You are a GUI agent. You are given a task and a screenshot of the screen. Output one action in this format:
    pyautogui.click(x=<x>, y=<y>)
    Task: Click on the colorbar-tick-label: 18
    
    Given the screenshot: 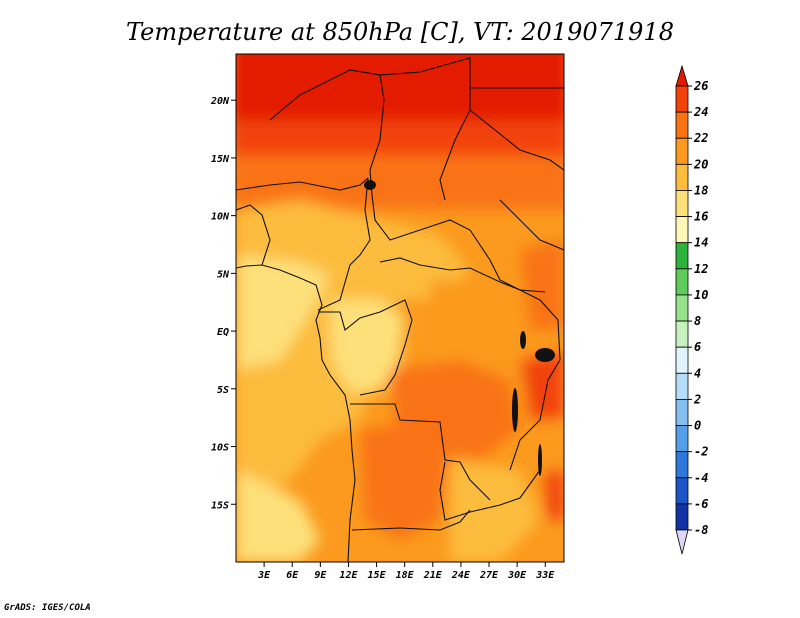 What is the action you would take?
    pyautogui.click(x=701, y=190)
    